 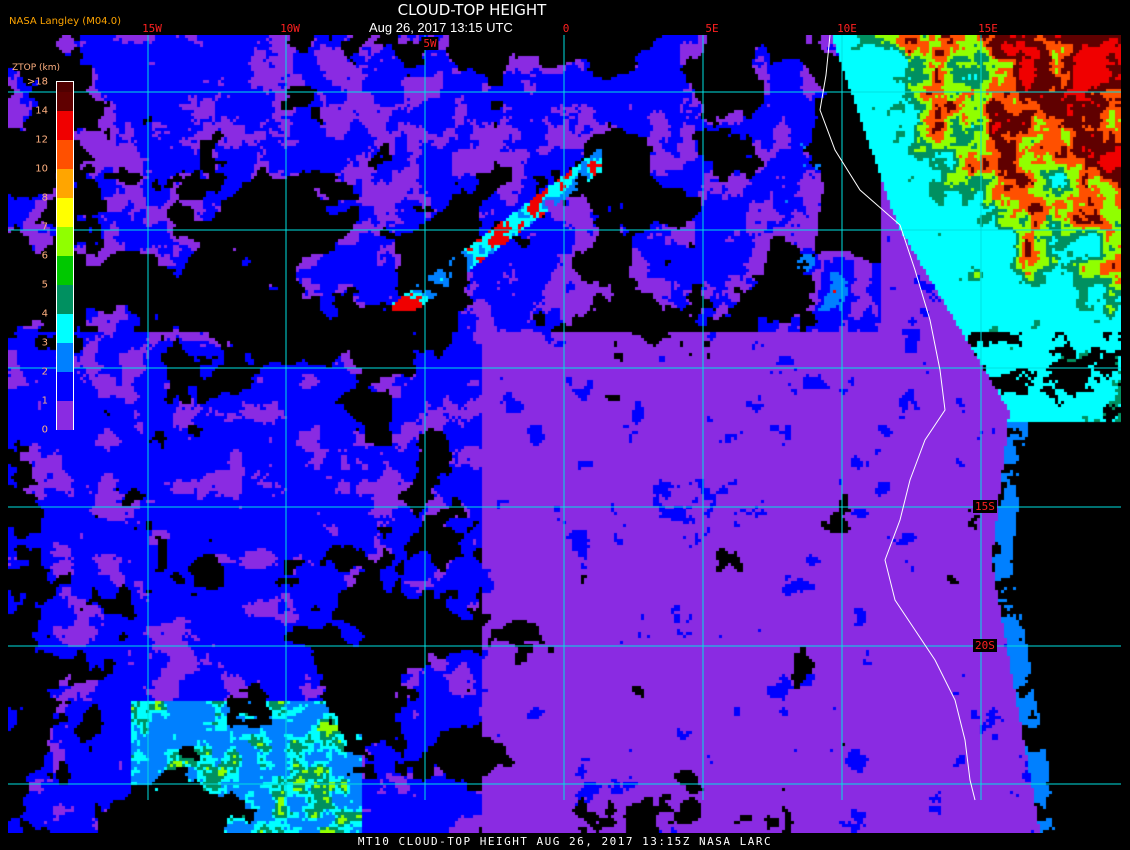 I want to click on lon-label-0: 0, so click(x=566, y=28).